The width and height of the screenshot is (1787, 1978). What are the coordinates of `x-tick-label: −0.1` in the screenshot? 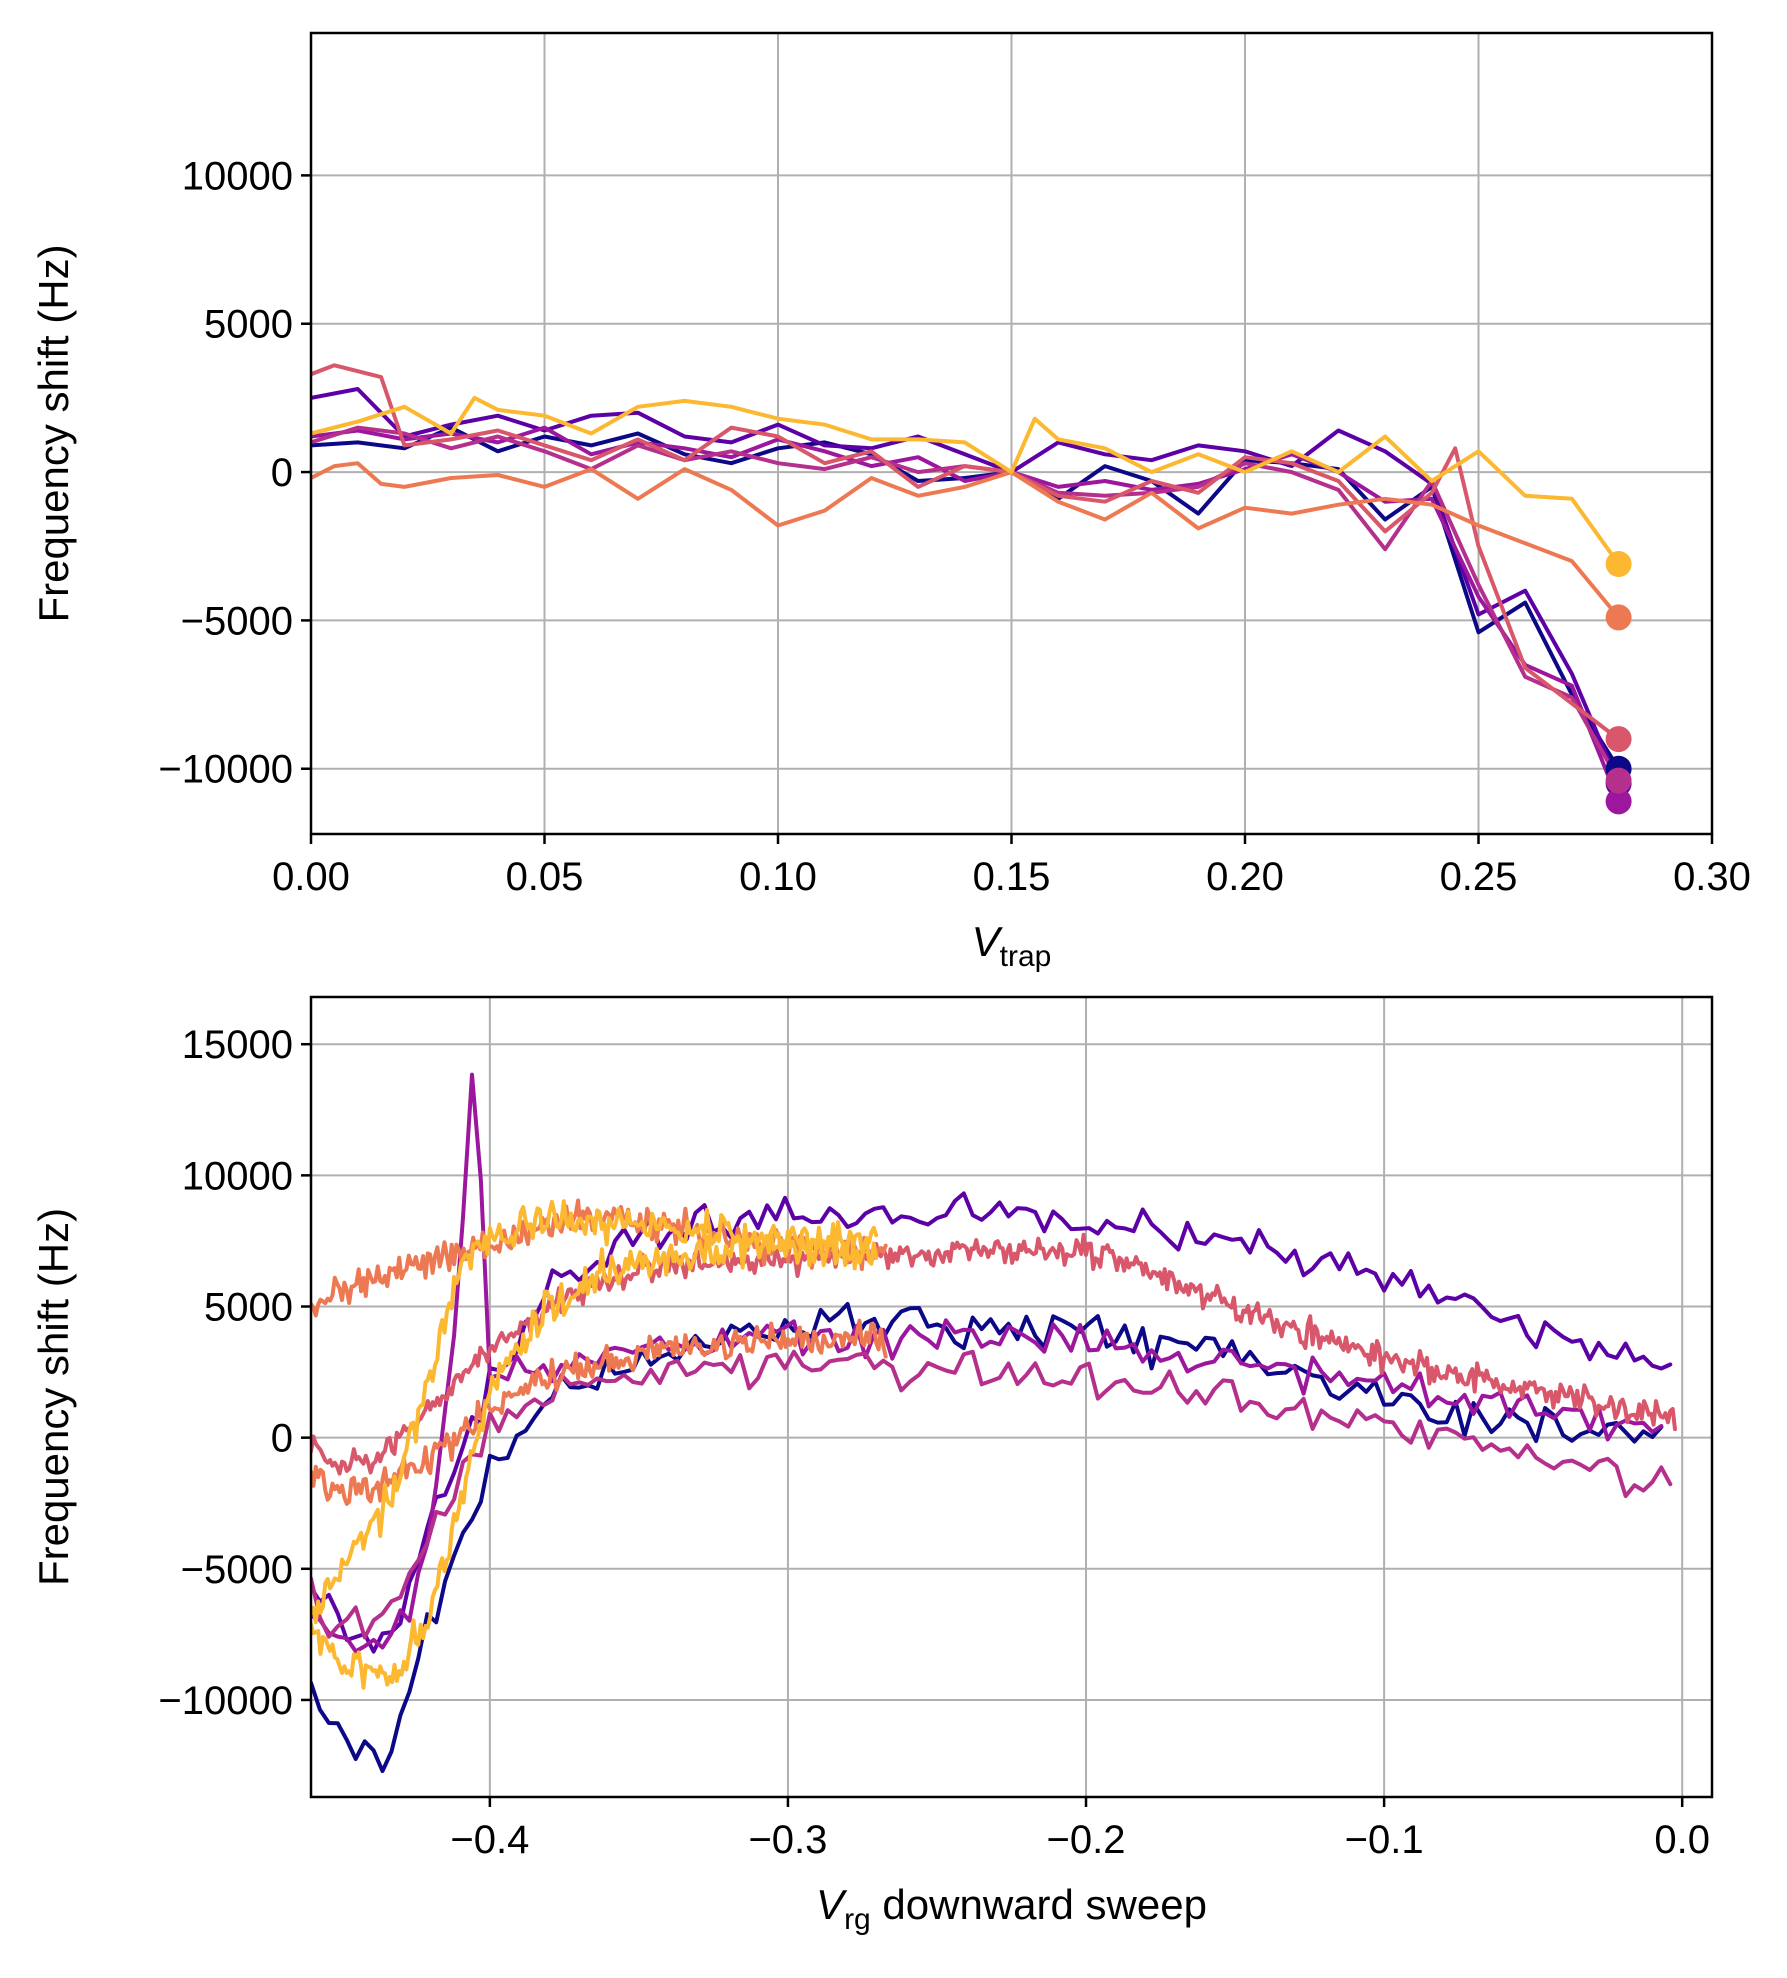 It's located at (1384, 1840).